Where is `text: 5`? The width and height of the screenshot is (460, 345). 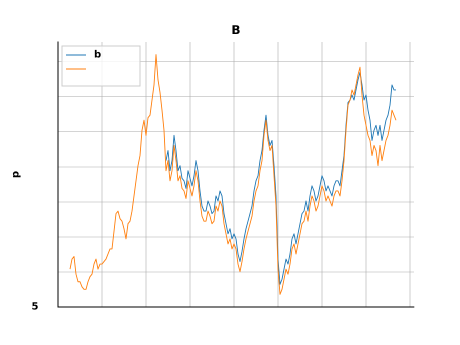 text: 5 is located at coordinates (35, 307).